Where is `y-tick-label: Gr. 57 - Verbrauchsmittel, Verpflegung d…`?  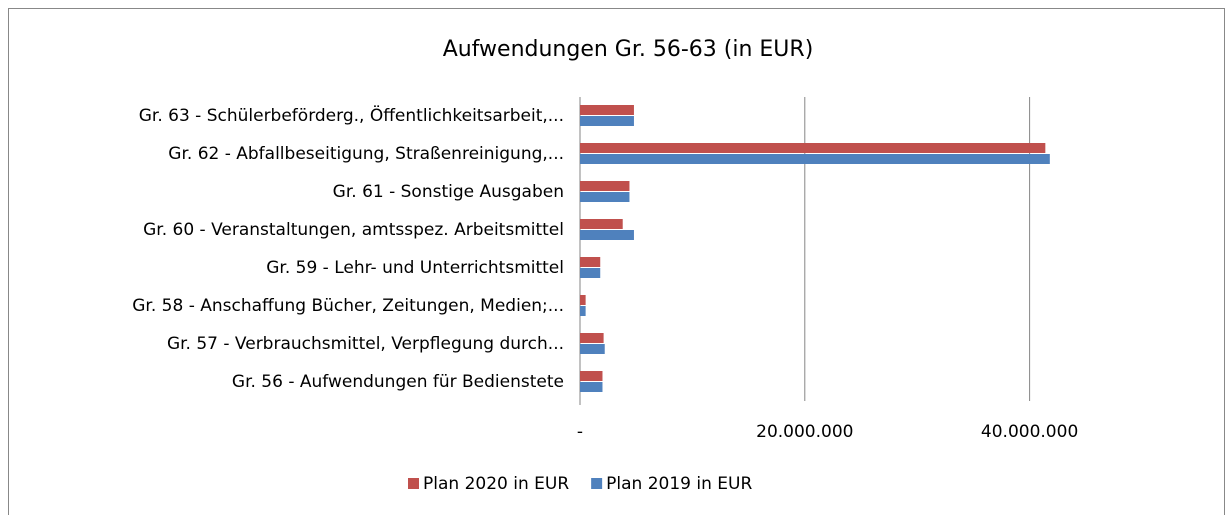
y-tick-label: Gr. 57 - Verbrauchsmittel, Verpflegung d… is located at coordinates (365, 344).